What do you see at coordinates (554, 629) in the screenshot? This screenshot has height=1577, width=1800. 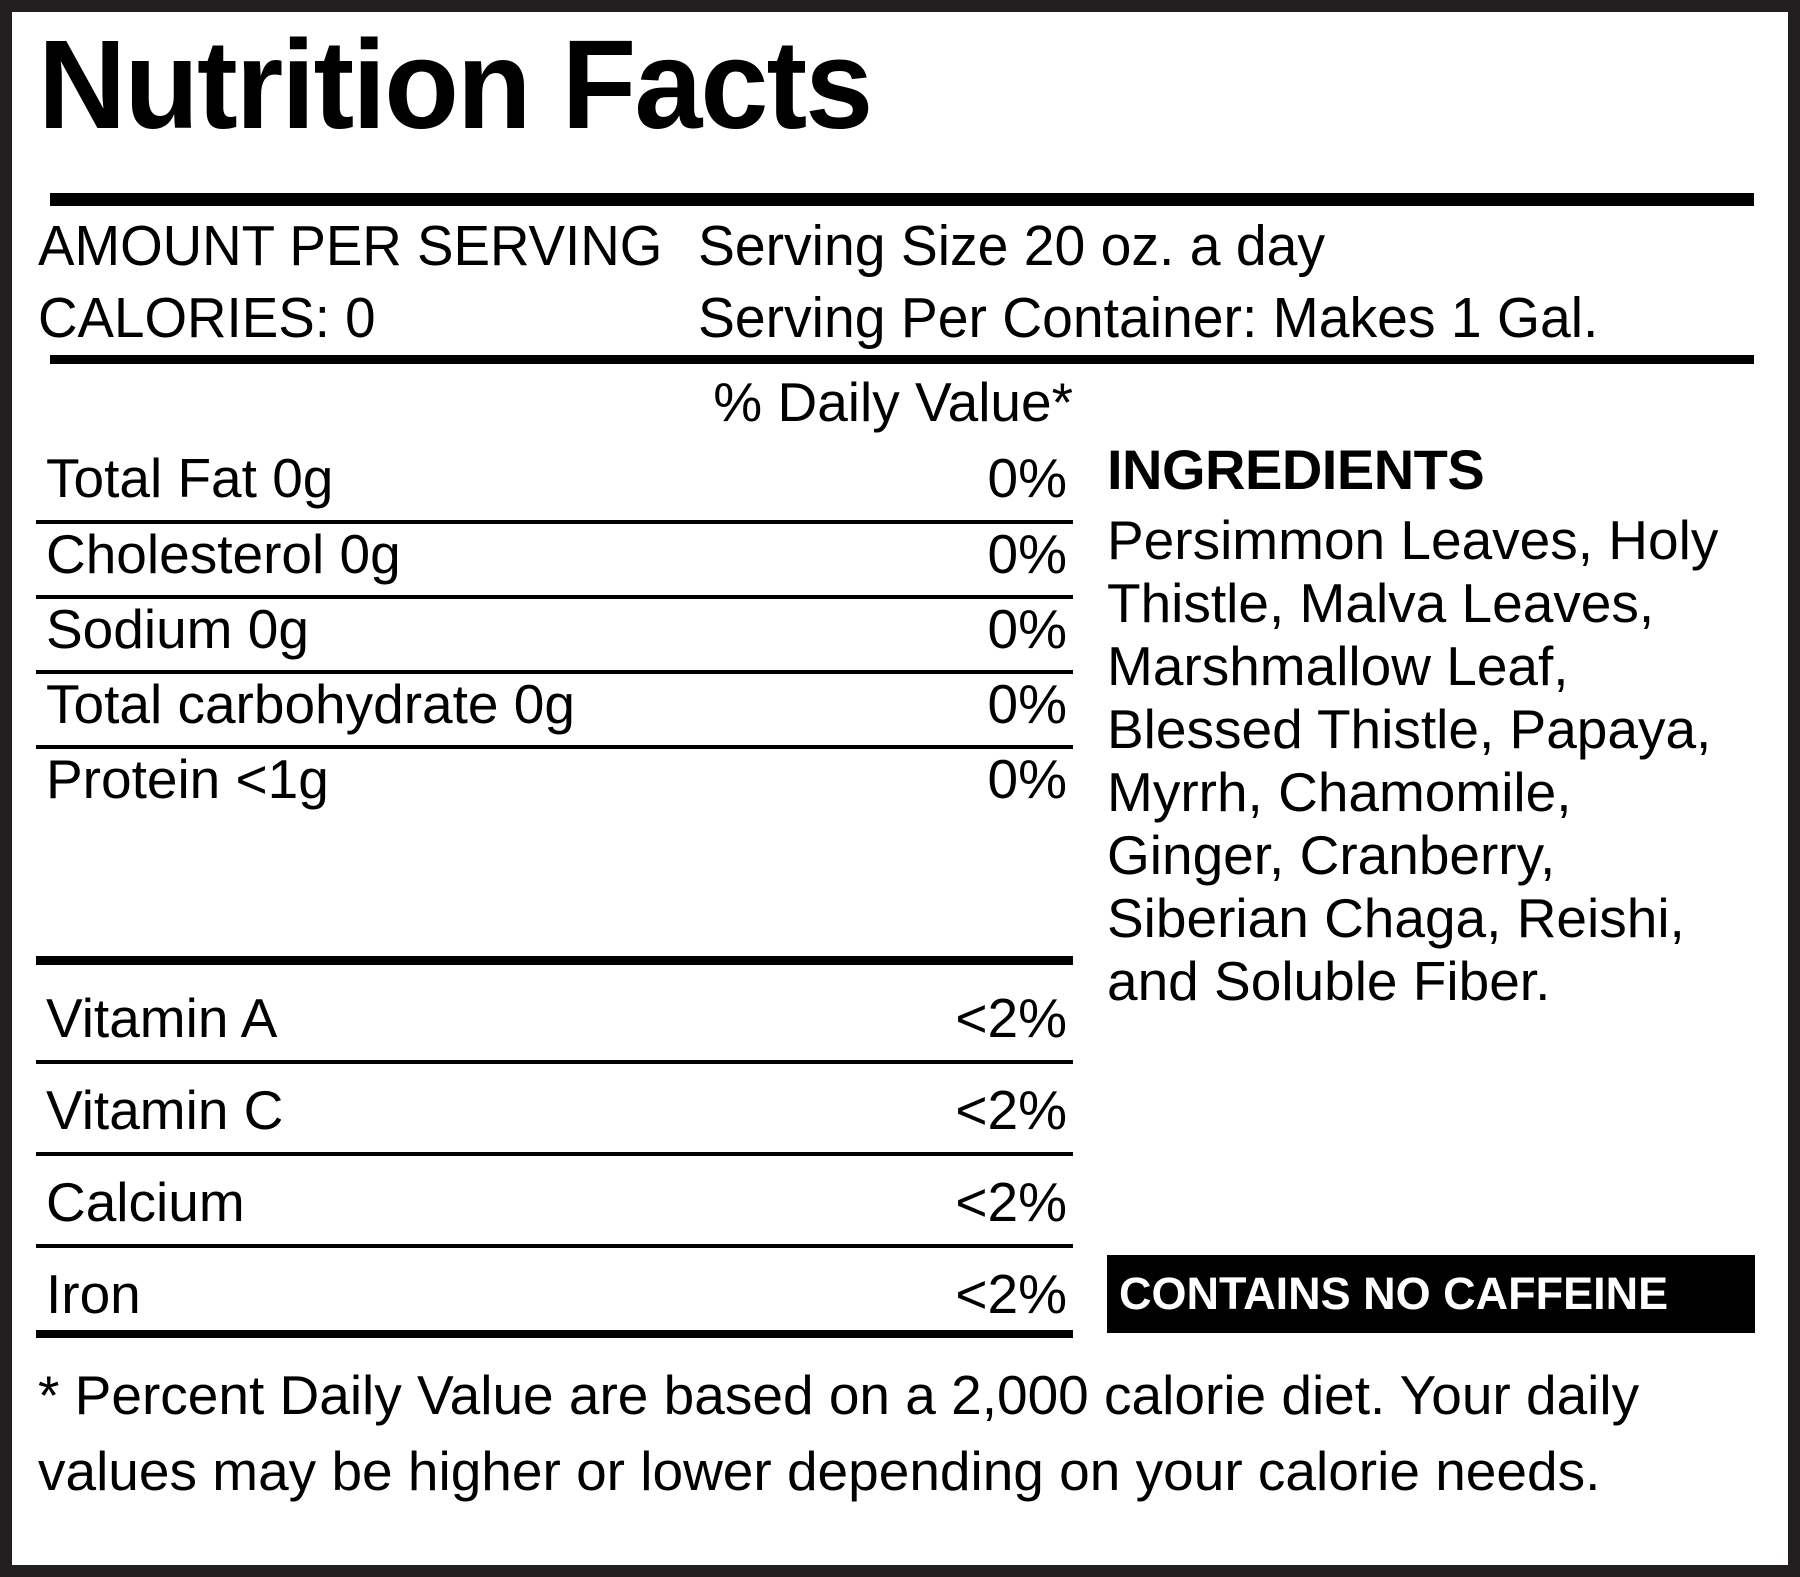 I see `table-row-sodium: Sodium 0g 0%` at bounding box center [554, 629].